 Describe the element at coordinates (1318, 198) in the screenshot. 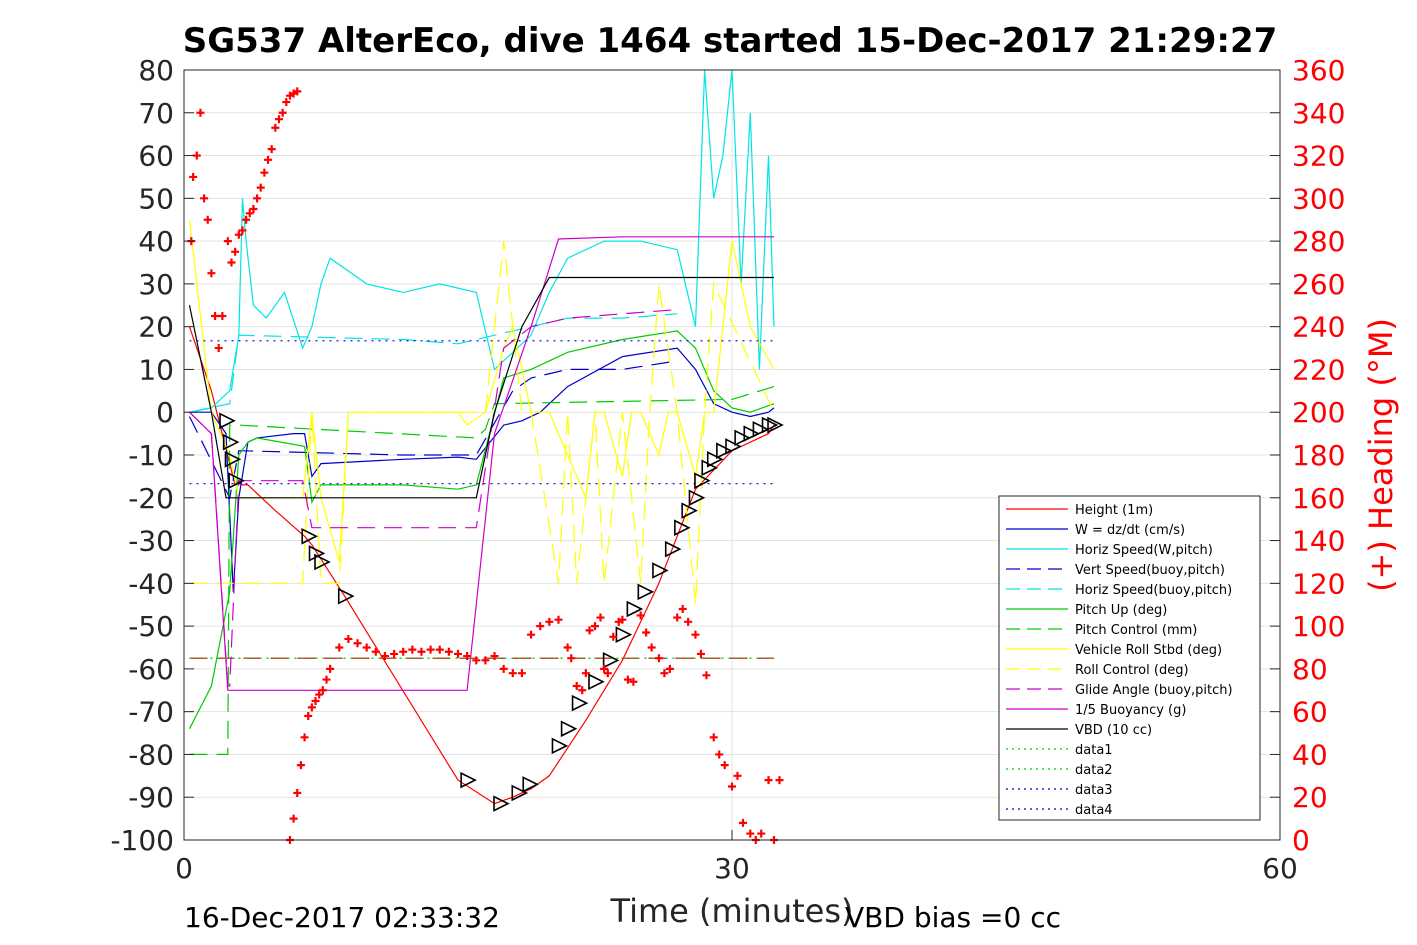

I see `y-right-tick-label: 300` at that location.